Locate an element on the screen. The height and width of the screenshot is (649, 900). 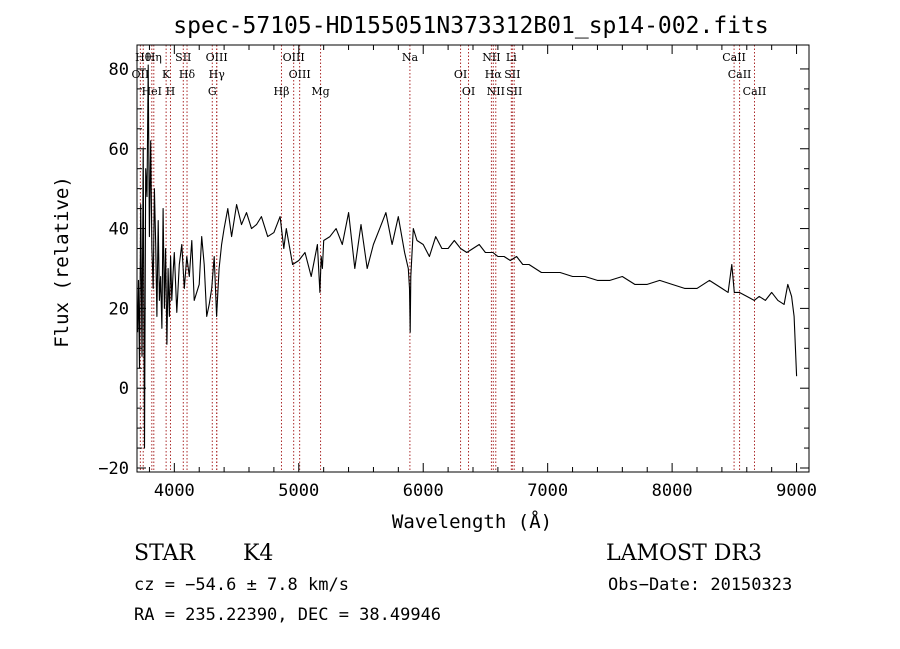
x-tick-label: 4000 is located at coordinates (174, 491).